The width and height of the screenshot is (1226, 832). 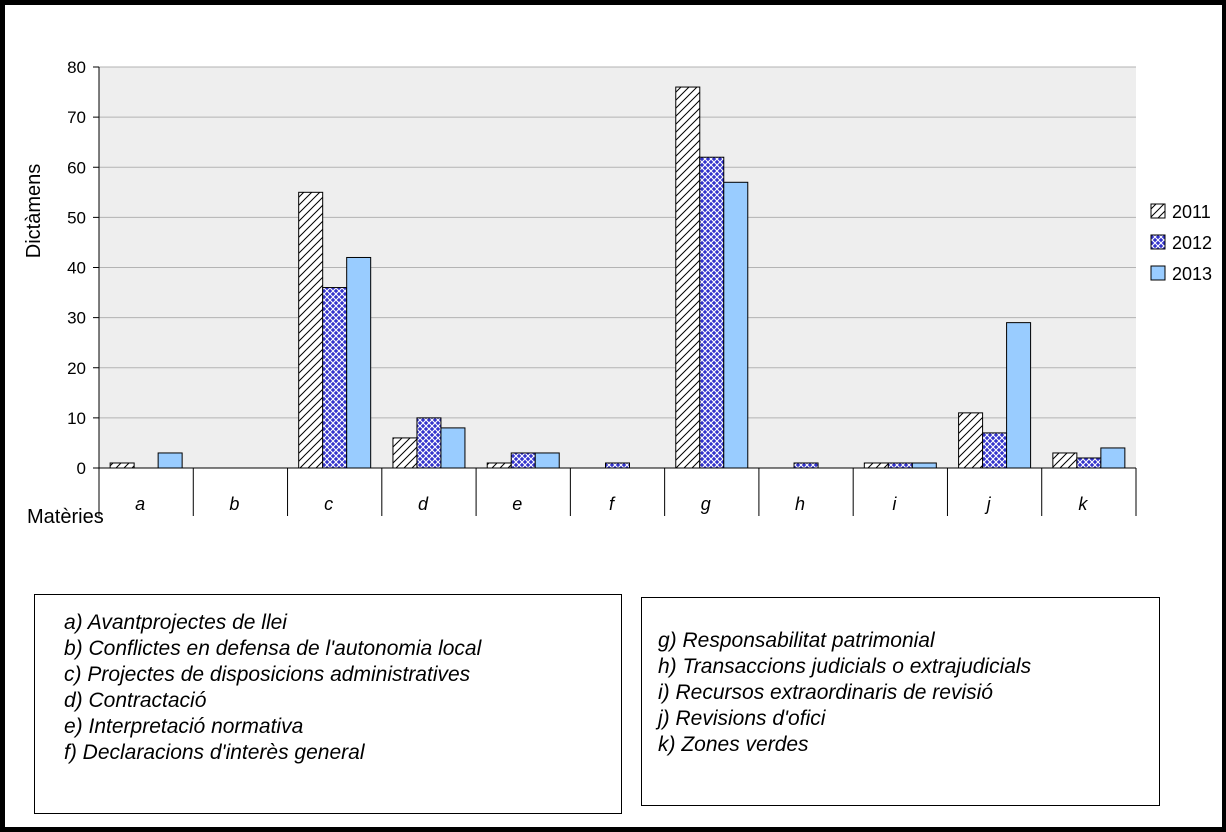 What do you see at coordinates (547, 460) in the screenshot?
I see `bar-2013-e` at bounding box center [547, 460].